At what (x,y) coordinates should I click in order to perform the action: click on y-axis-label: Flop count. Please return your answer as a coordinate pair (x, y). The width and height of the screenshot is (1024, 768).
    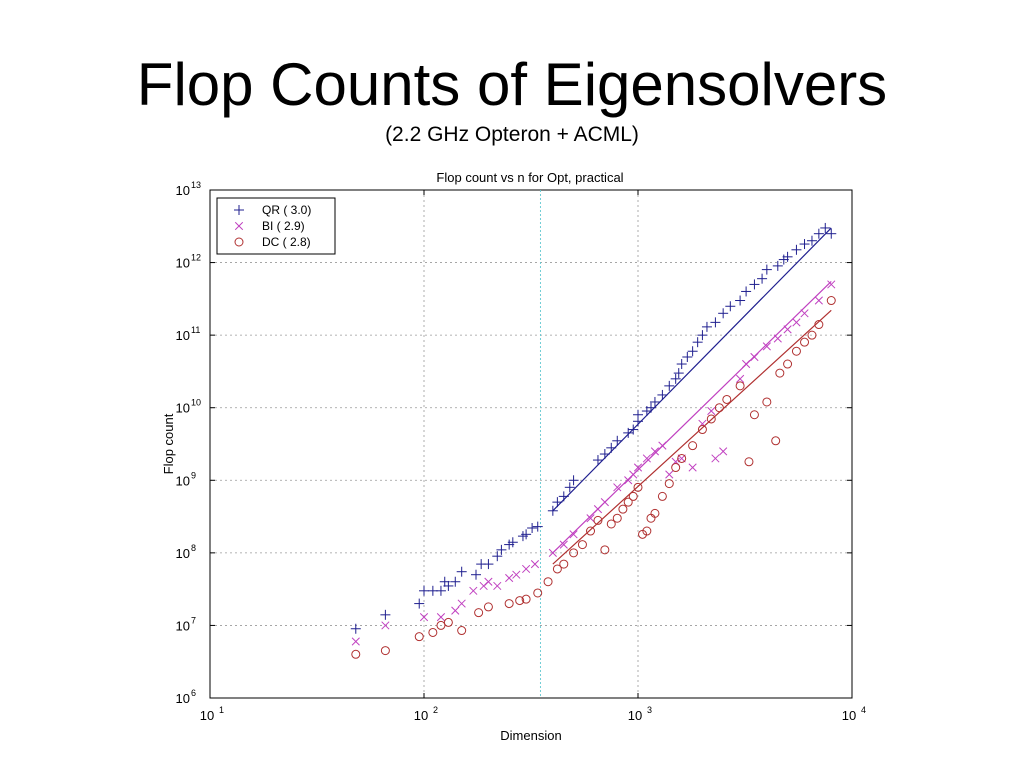
    Looking at the image, I should click on (168, 443).